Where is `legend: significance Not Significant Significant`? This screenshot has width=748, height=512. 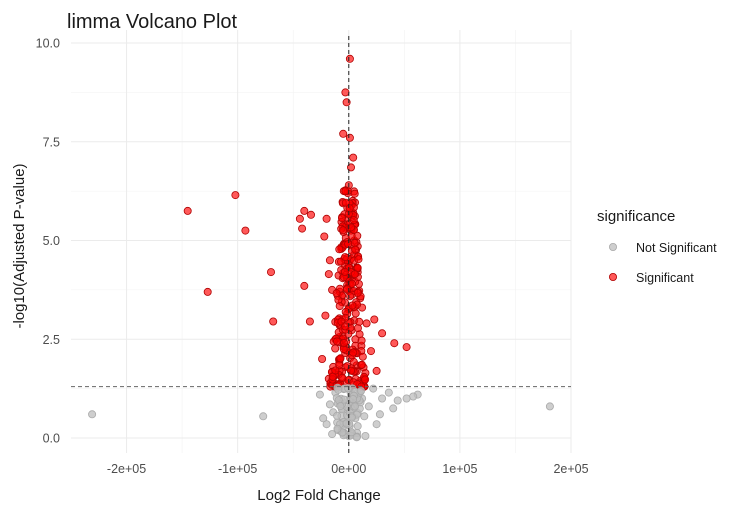
legend: significance Not Significant Significant is located at coordinates (657, 246).